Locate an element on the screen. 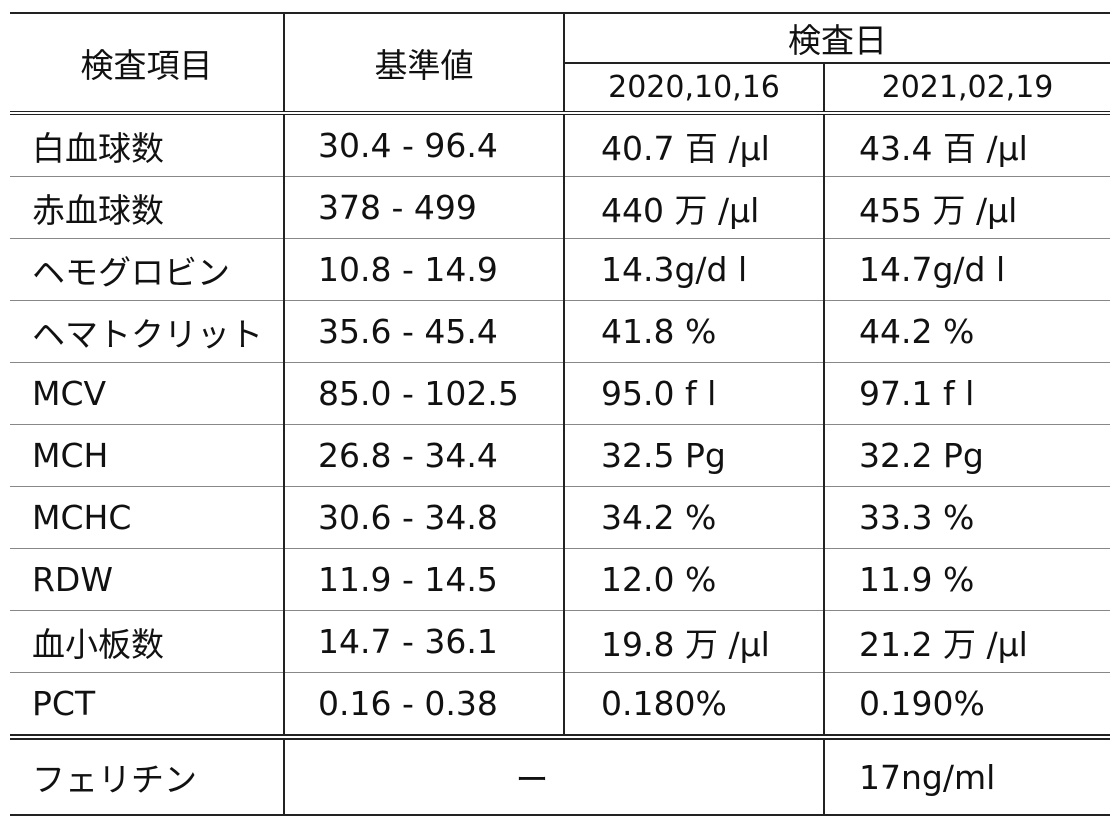  result-date-2: 33.3 % is located at coordinates (967, 517).